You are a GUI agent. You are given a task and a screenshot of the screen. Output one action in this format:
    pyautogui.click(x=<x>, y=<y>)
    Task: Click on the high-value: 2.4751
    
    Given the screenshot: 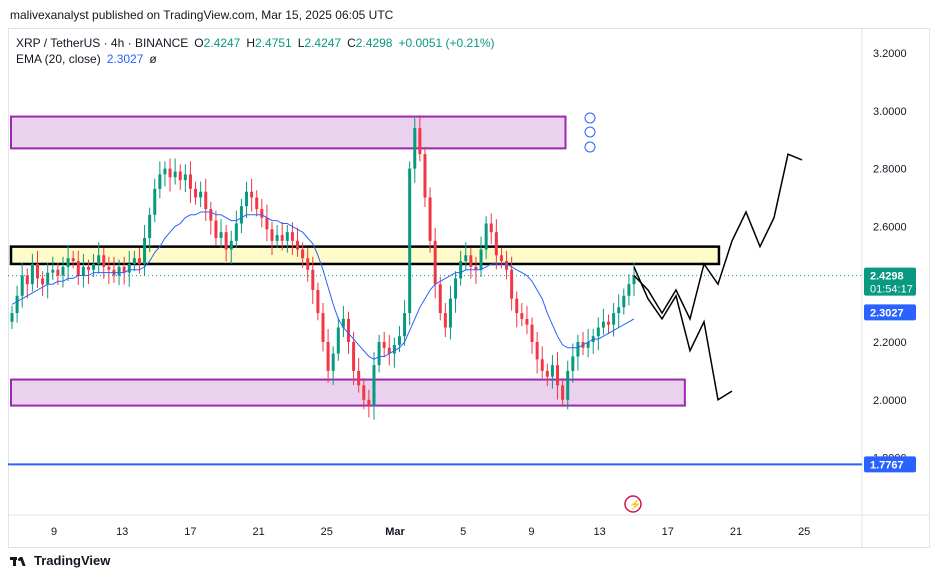 What is the action you would take?
    pyautogui.click(x=273, y=43)
    